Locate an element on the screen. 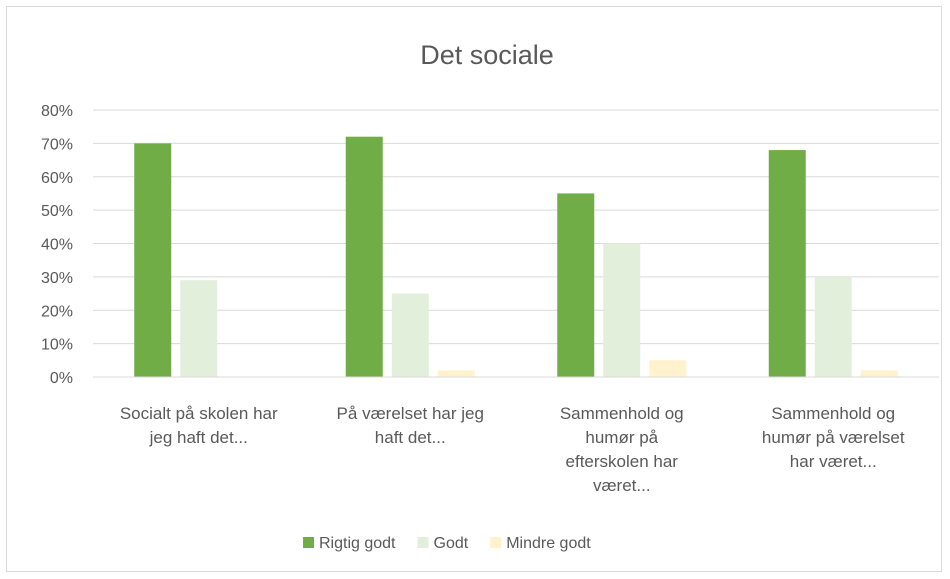 This screenshot has height=579, width=950. y-tick-label: 60% is located at coordinates (57, 178).